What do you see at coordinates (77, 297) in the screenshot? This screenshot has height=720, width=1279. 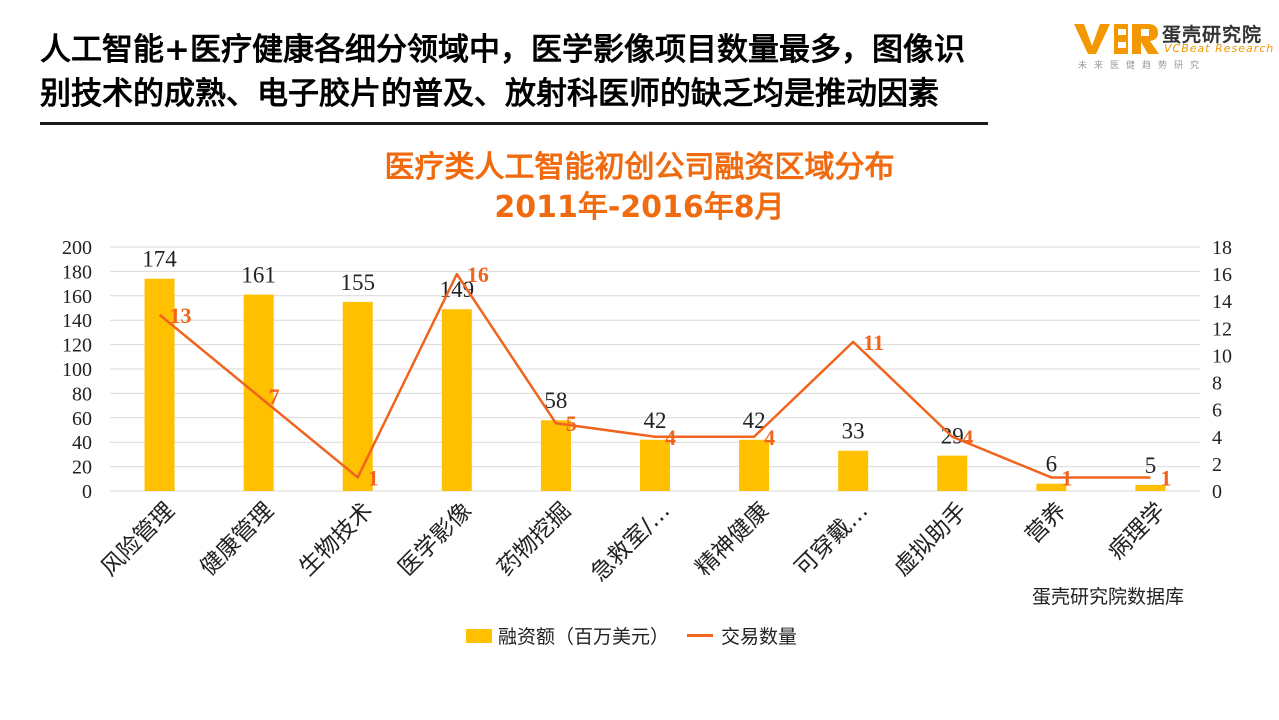 I see `y-left-tick-label: 160` at bounding box center [77, 297].